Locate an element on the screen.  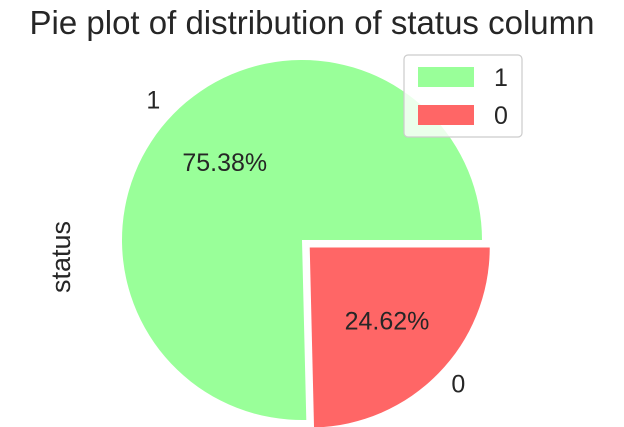
legend: 1 0 is located at coordinates (463, 96).